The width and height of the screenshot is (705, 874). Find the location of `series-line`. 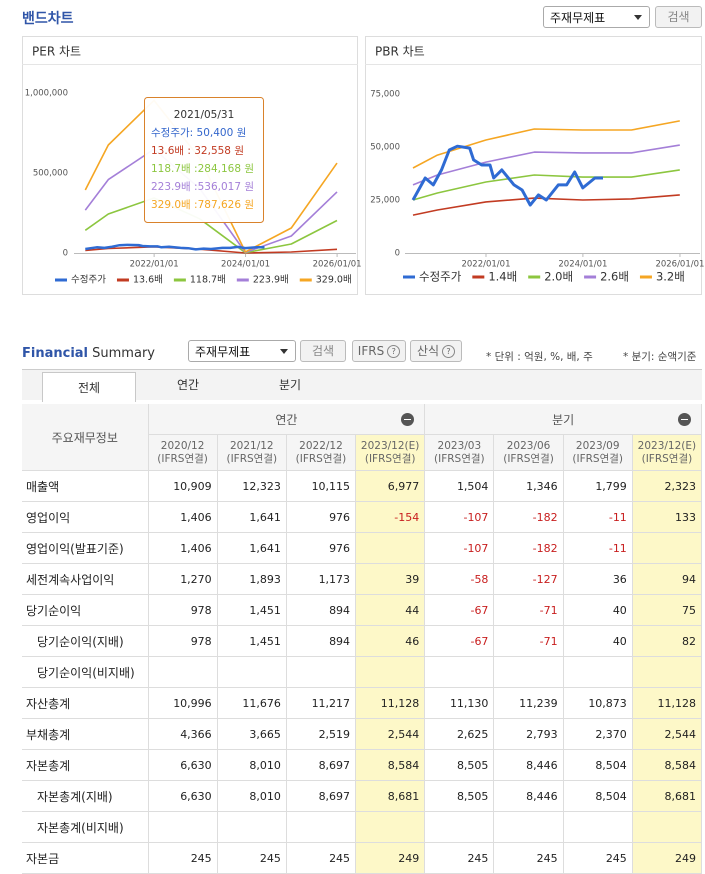

series-line is located at coordinates (546, 144).